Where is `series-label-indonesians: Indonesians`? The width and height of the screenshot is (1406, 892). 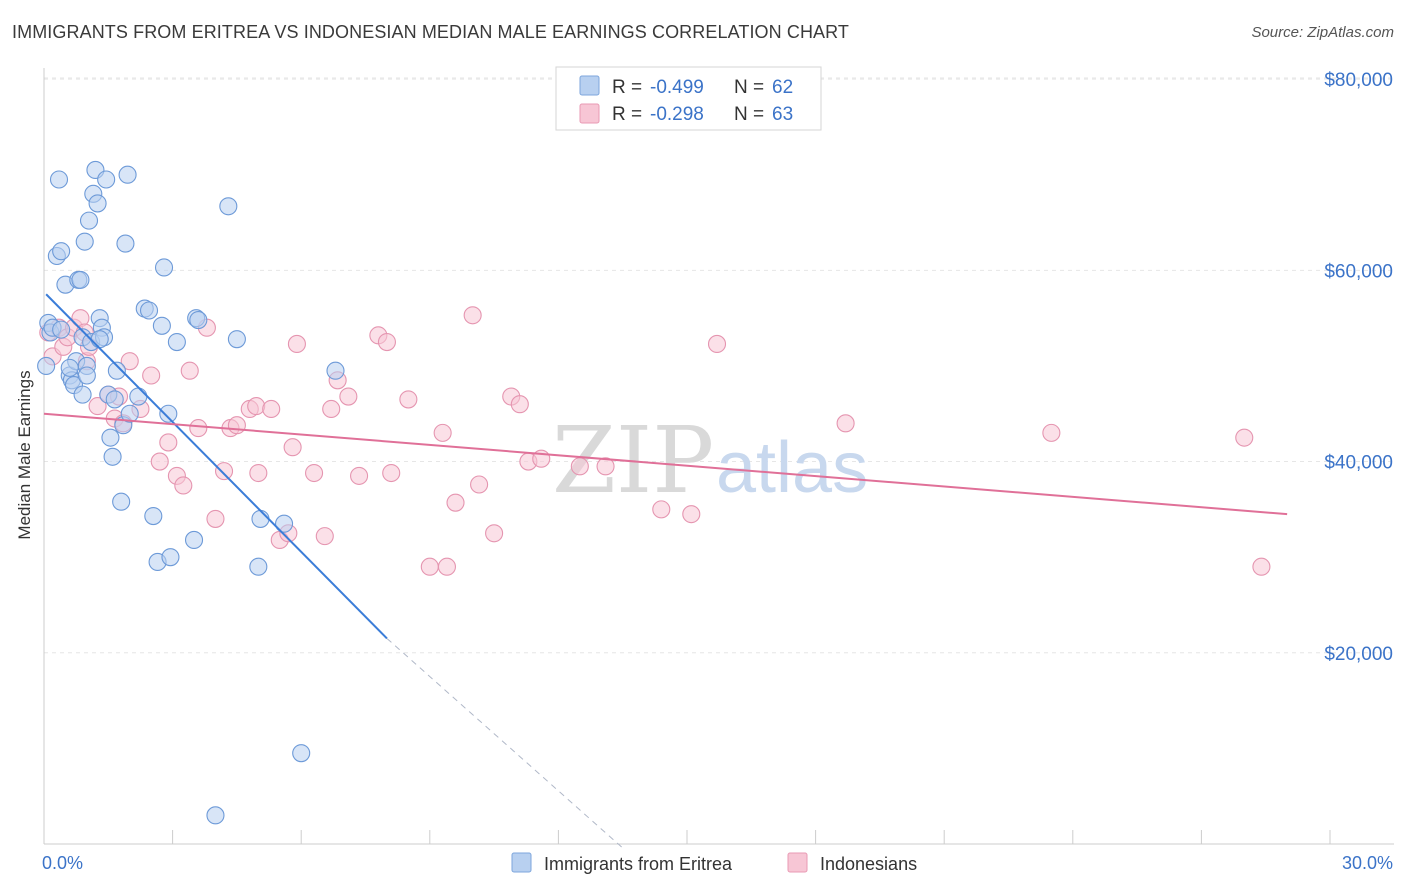 series-label-indonesians: Indonesians is located at coordinates (868, 864).